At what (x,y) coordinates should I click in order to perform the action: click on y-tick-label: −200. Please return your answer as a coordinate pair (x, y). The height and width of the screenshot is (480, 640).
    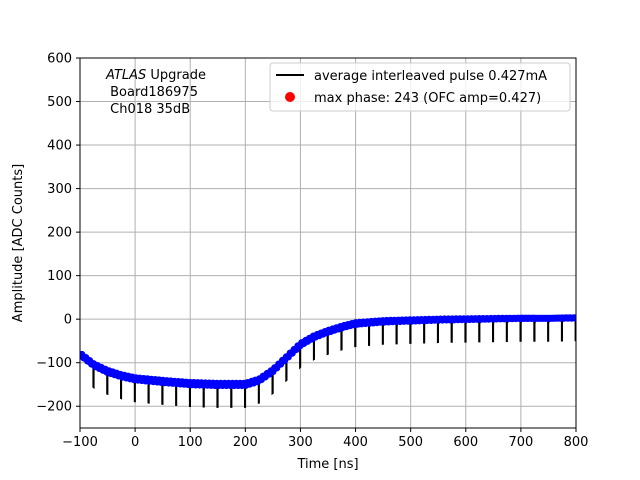
    Looking at the image, I should click on (54, 407).